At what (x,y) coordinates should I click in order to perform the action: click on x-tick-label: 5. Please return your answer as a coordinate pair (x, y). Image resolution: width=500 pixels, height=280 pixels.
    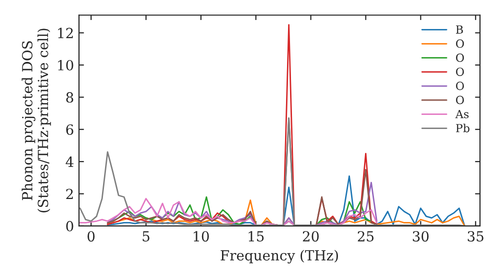
    Looking at the image, I should click on (146, 236).